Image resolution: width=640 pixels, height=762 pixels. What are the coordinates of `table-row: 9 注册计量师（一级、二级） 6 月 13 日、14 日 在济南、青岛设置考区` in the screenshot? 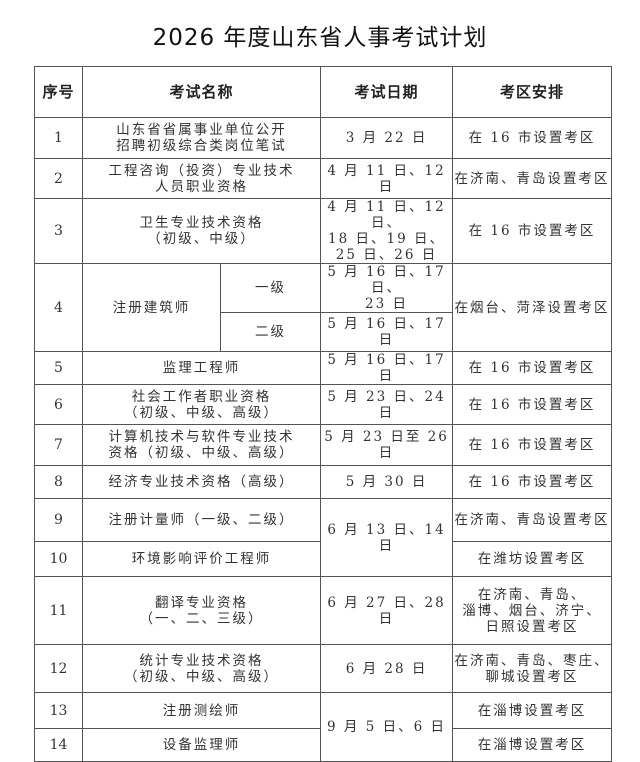 It's located at (323, 537).